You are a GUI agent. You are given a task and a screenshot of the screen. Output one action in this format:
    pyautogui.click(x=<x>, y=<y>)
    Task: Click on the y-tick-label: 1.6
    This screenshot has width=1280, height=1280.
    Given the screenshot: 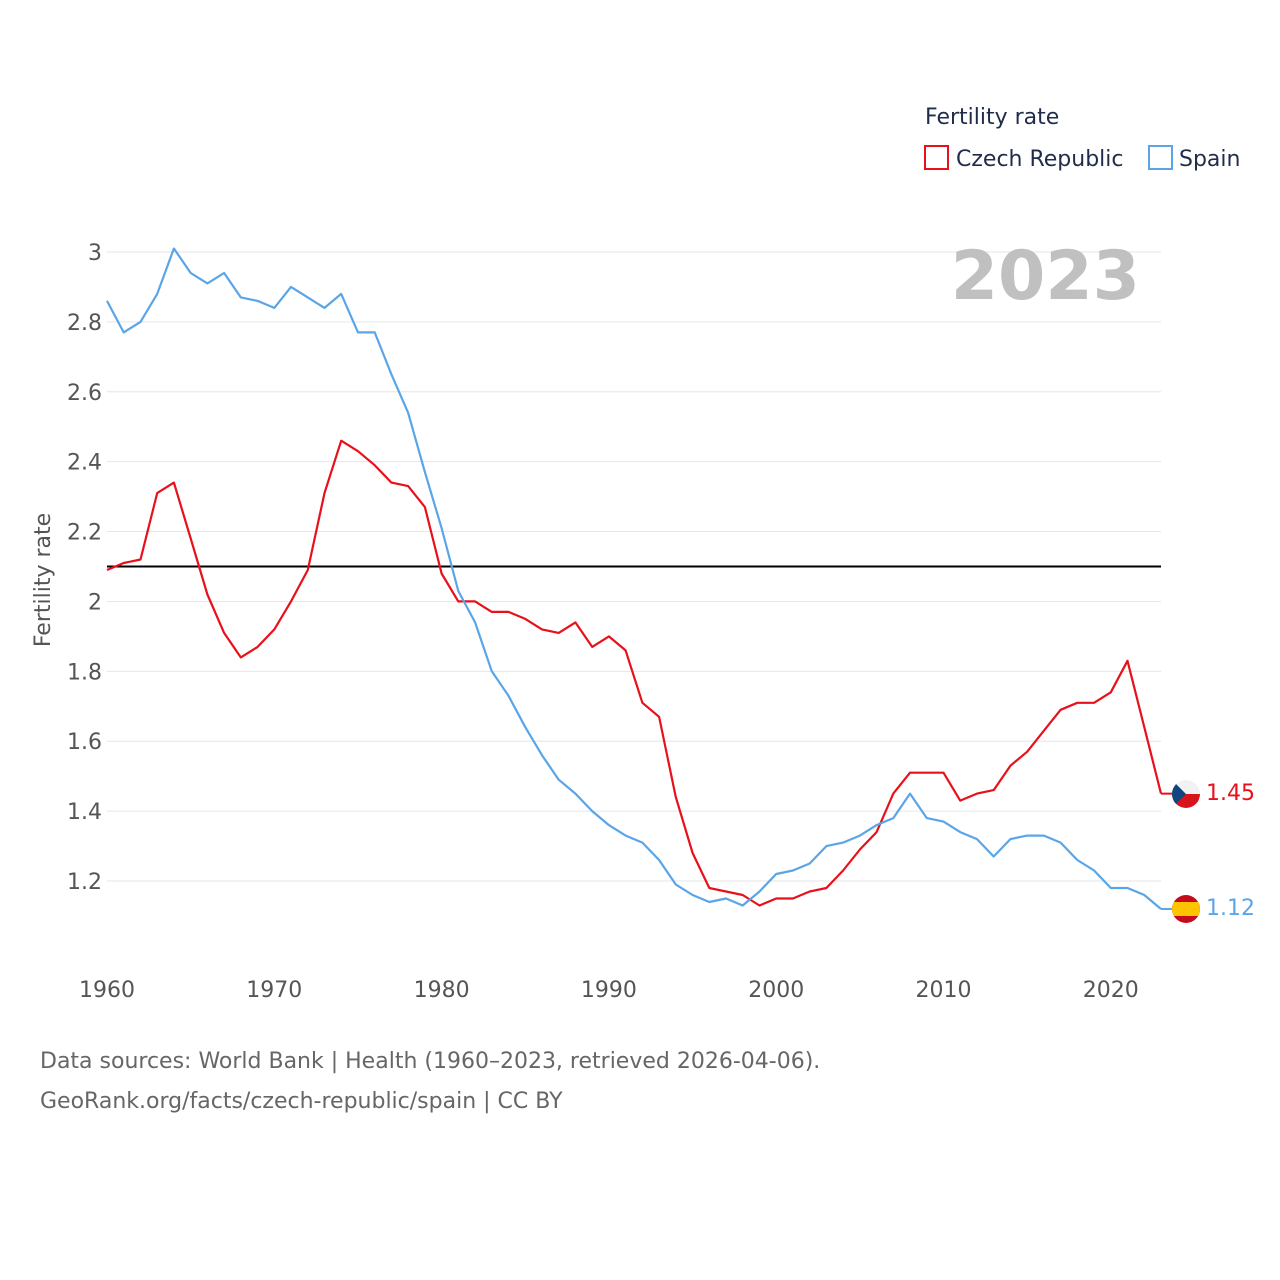 What is the action you would take?
    pyautogui.click(x=84, y=742)
    